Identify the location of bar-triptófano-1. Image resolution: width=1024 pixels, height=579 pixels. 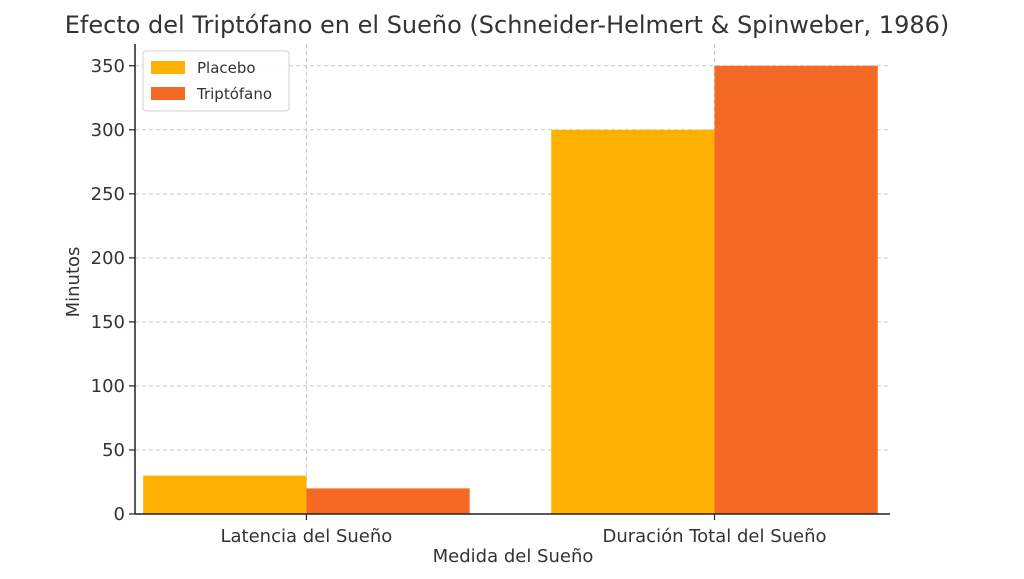
(796, 289).